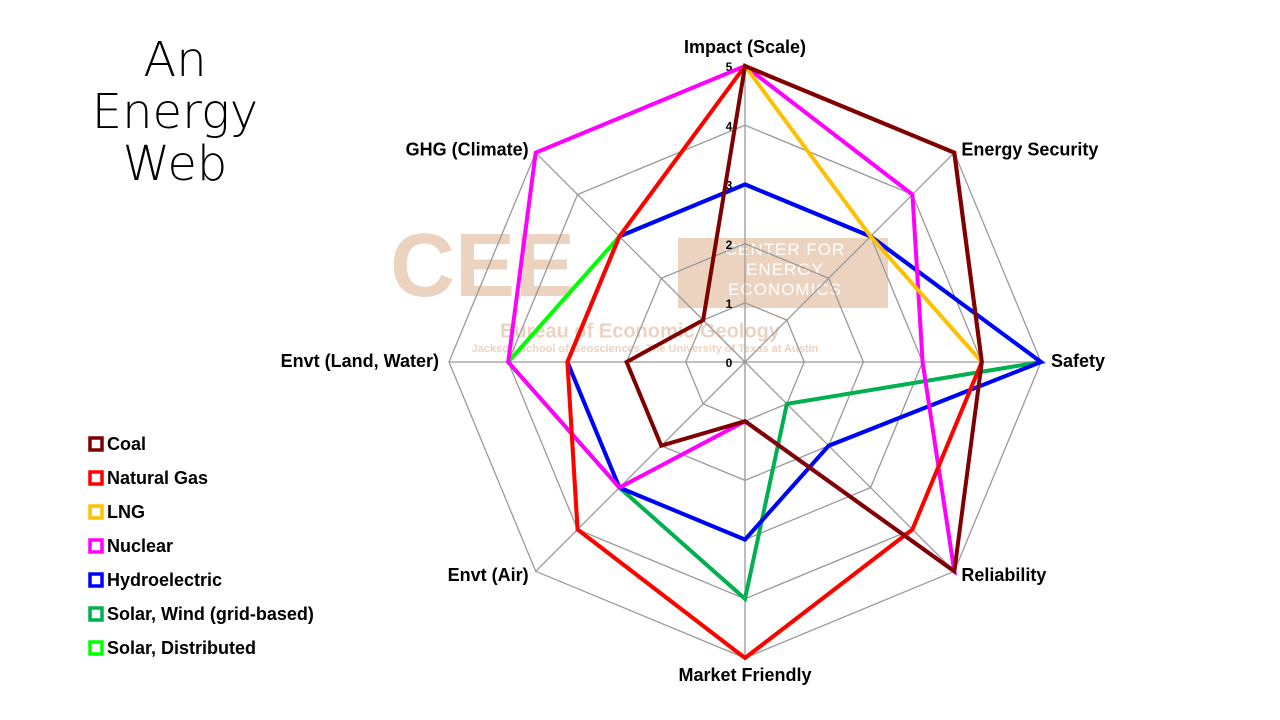  Describe the element at coordinates (157, 478) in the screenshot. I see `legend-label: Natural Gas` at that location.